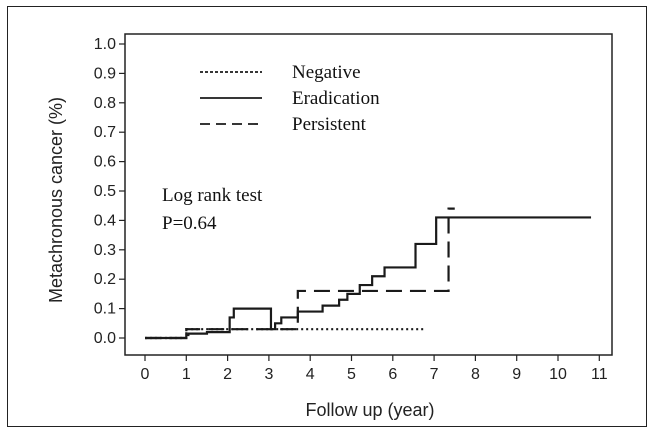 This screenshot has width=657, height=437. I want to click on annotation-log-rank: Log rank test, so click(212, 195).